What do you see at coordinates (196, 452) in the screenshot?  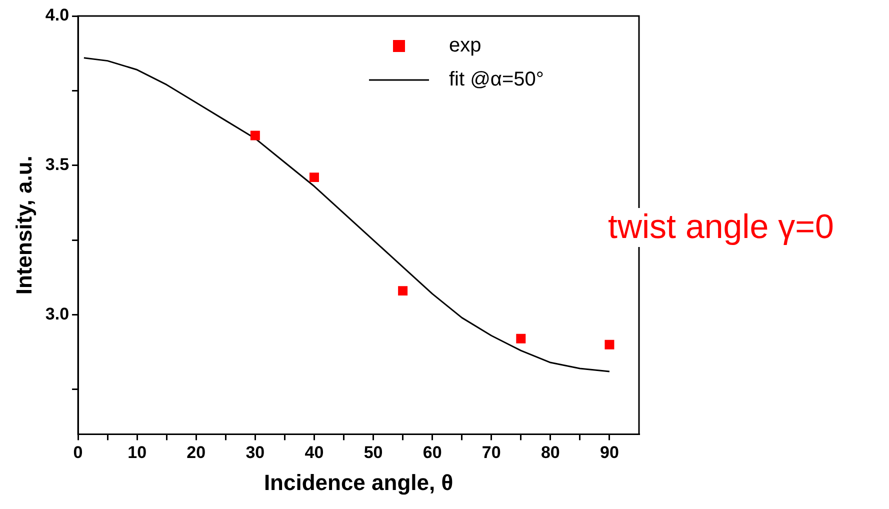 I see `x-tick-label: 20` at bounding box center [196, 452].